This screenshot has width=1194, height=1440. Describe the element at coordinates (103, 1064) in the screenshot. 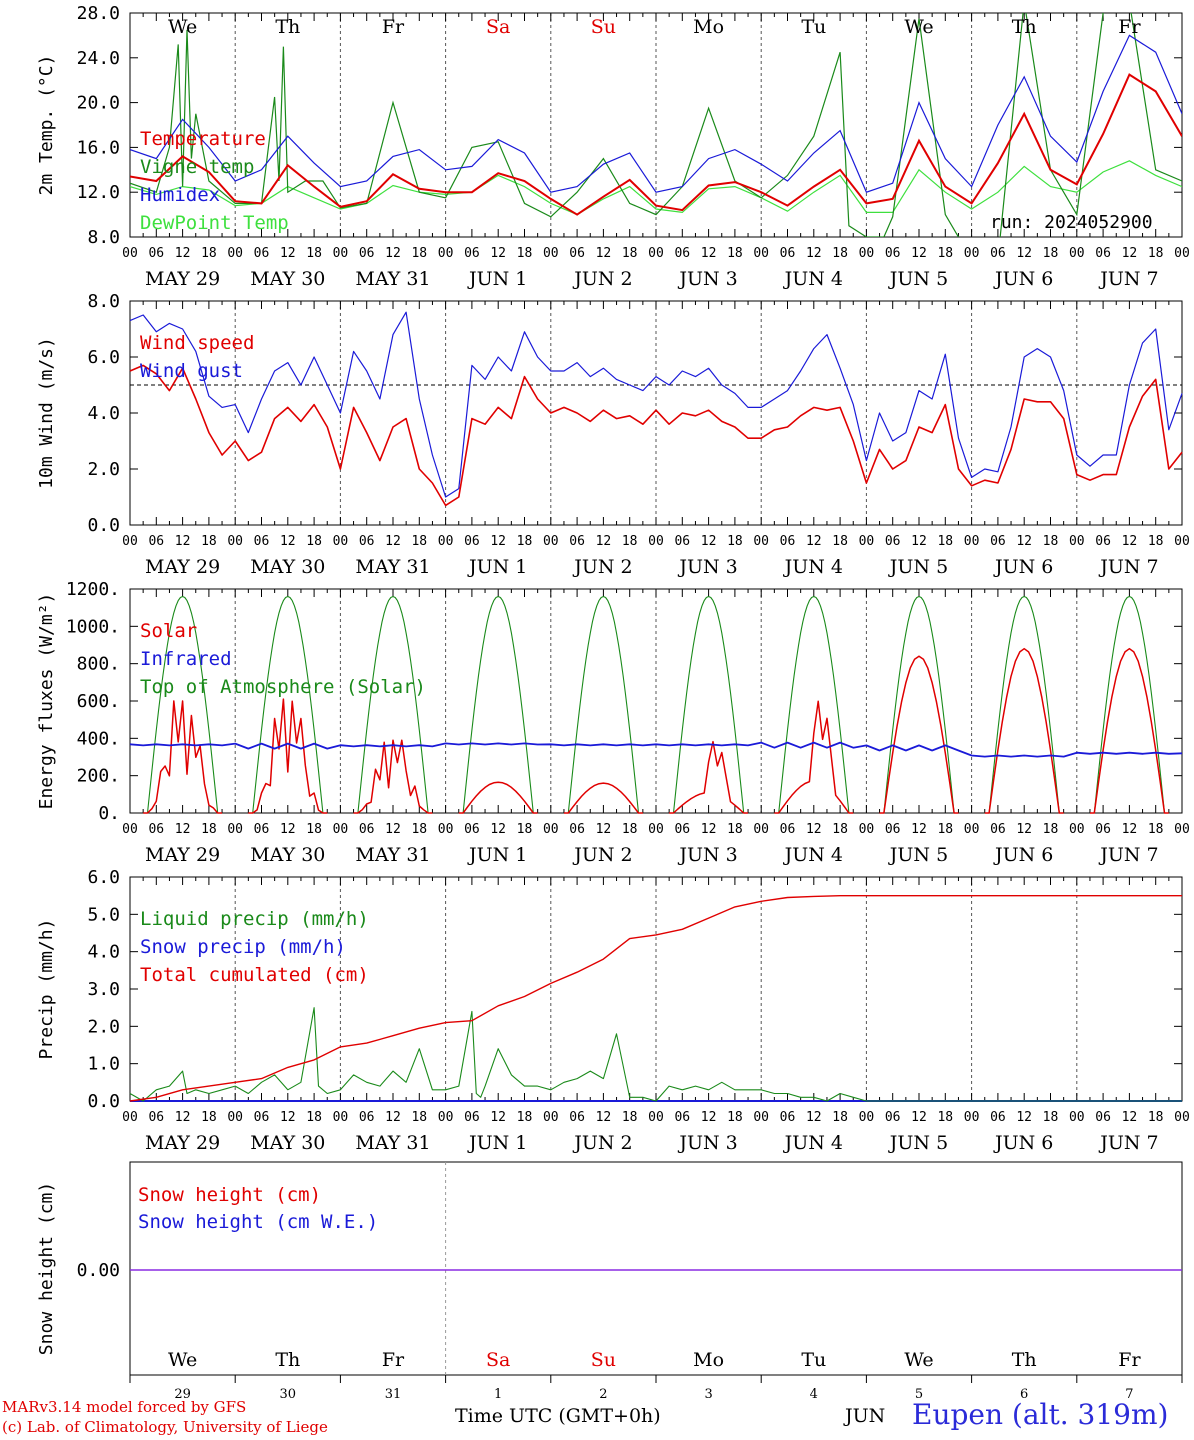

I see `y-tick-label: 1.0` at that location.